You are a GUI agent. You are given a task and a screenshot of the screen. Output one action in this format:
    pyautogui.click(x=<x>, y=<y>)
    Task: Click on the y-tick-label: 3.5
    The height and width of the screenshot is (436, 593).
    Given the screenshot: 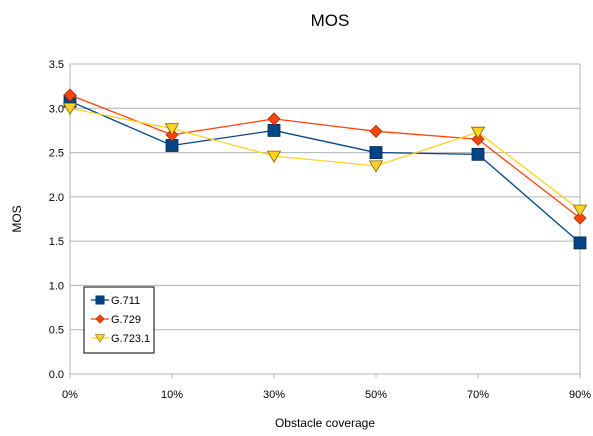 What is the action you would take?
    pyautogui.click(x=56, y=65)
    